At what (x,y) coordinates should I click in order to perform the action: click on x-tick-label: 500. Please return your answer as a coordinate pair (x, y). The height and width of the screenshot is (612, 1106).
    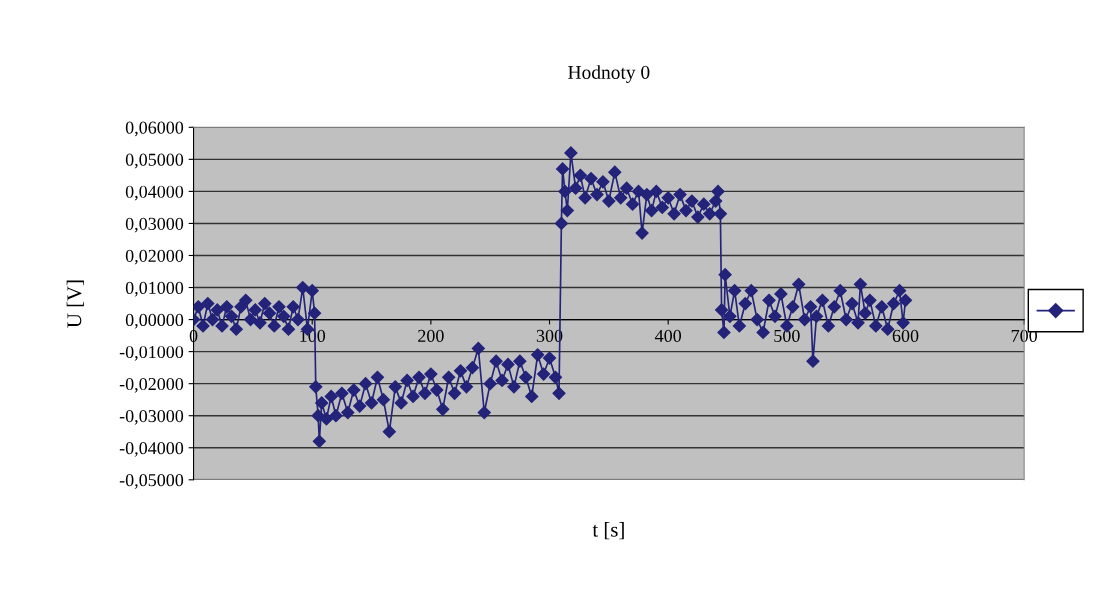
    Looking at the image, I should click on (787, 335).